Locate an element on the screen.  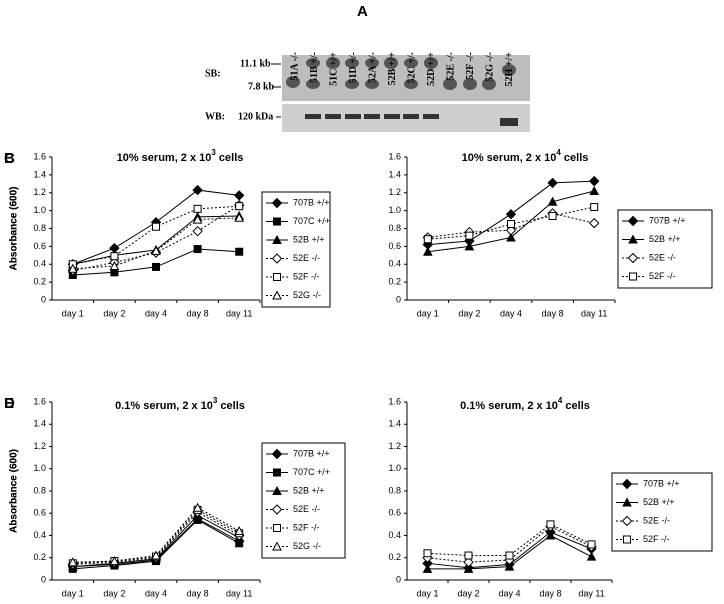
title-part: 4 is located at coordinates (558, 152).